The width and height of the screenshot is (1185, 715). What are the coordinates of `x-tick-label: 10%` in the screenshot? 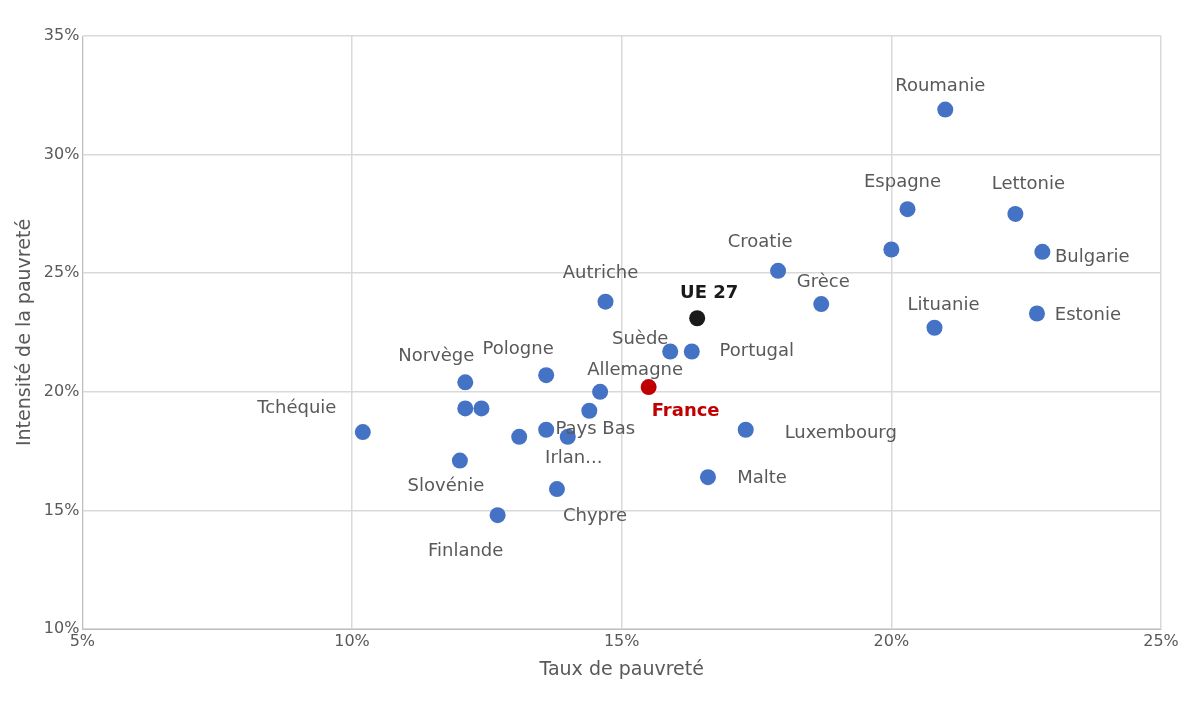 It's located at (352, 640).